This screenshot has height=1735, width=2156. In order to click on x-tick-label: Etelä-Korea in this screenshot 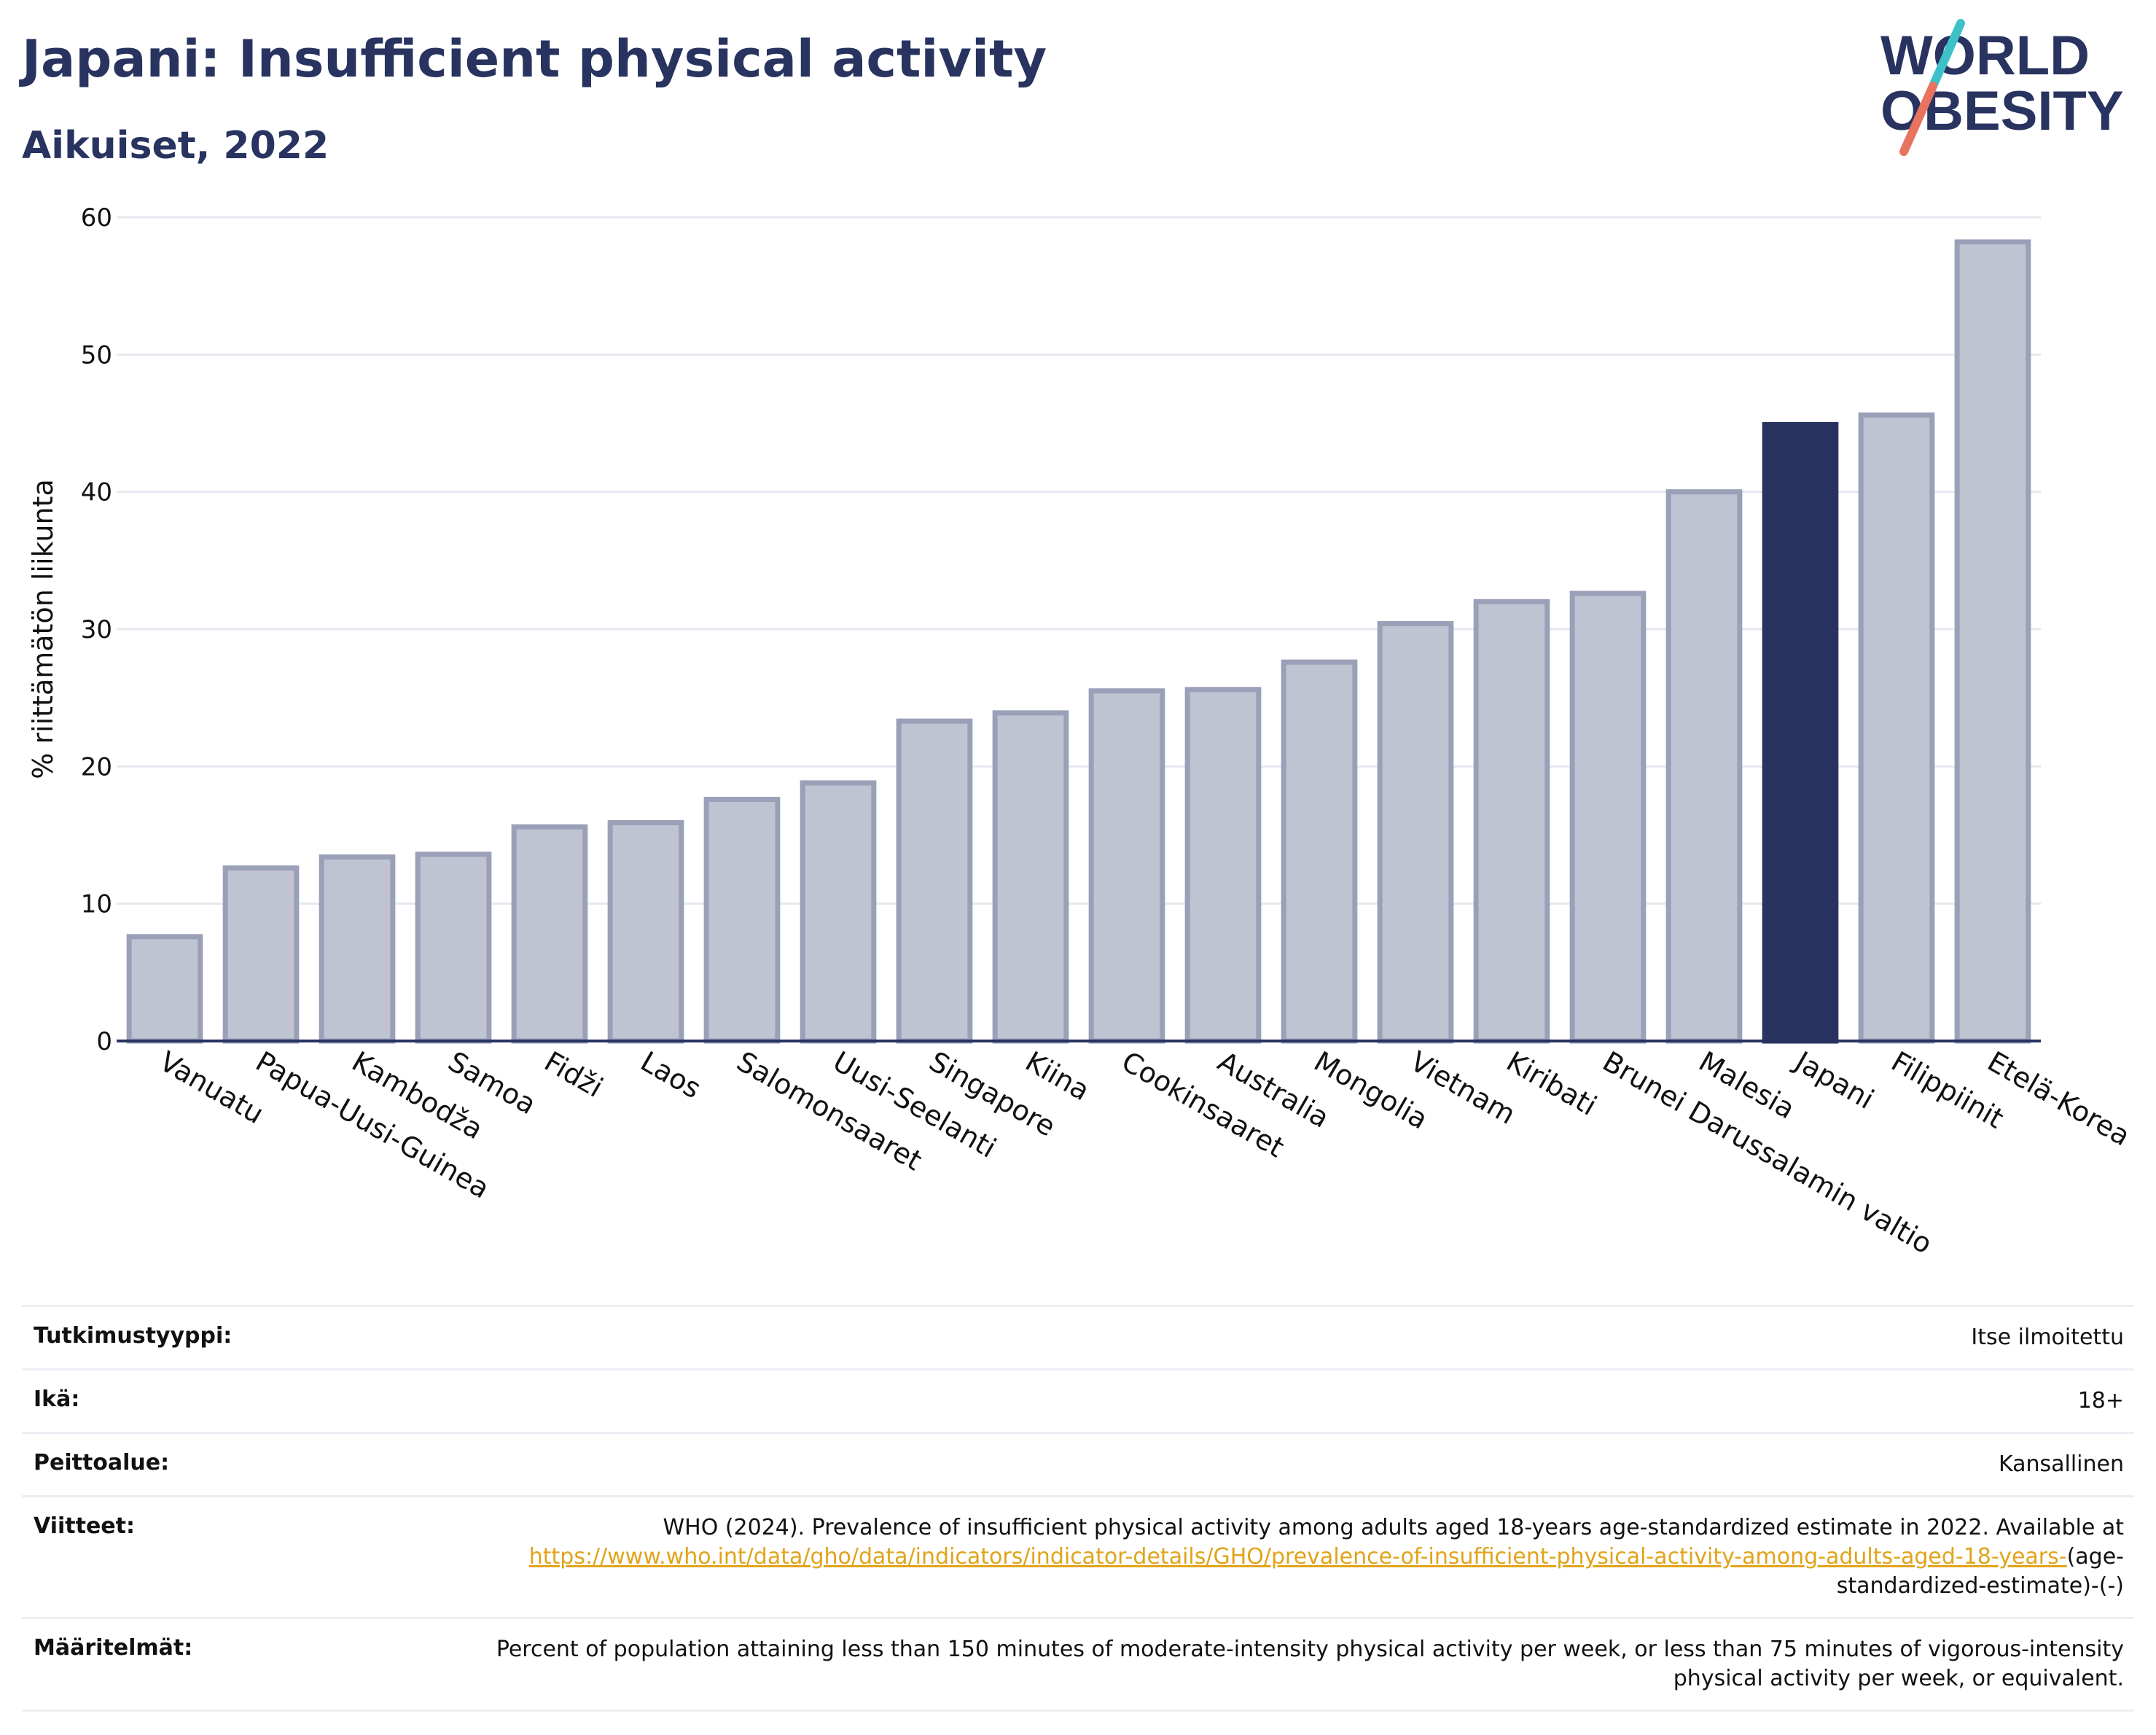, I will do `click(2059, 1099)`.